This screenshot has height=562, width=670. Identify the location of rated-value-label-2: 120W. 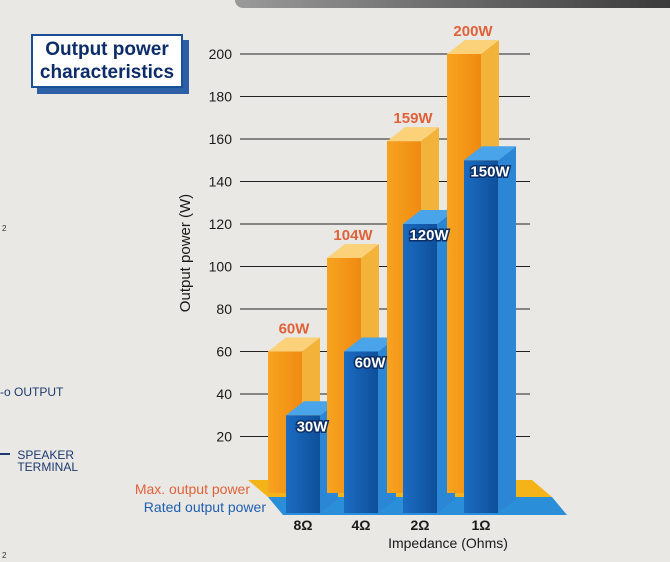
(429, 235).